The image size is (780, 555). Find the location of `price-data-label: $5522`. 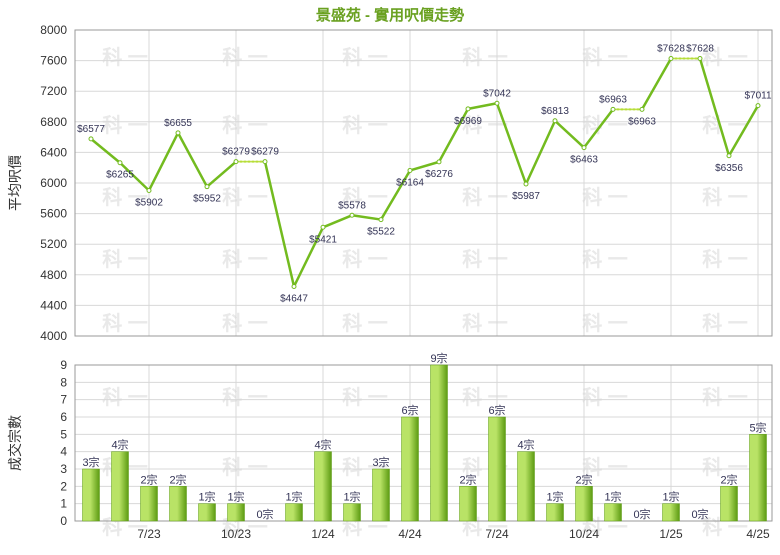

price-data-label: $5522 is located at coordinates (381, 232).